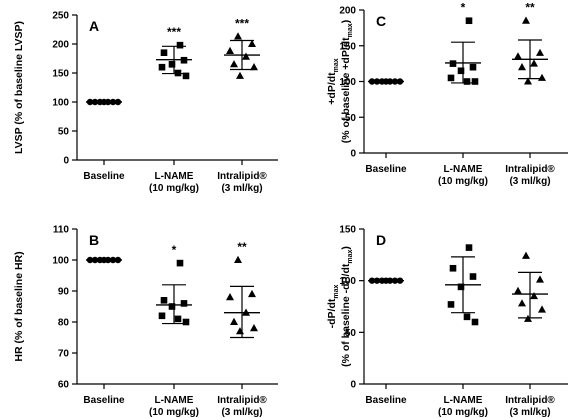 This screenshot has height=418, width=588. What do you see at coordinates (347, 306) in the screenshot?
I see `y-axis-title-line: (% of baseline -dP/dtmax)` at bounding box center [347, 306].